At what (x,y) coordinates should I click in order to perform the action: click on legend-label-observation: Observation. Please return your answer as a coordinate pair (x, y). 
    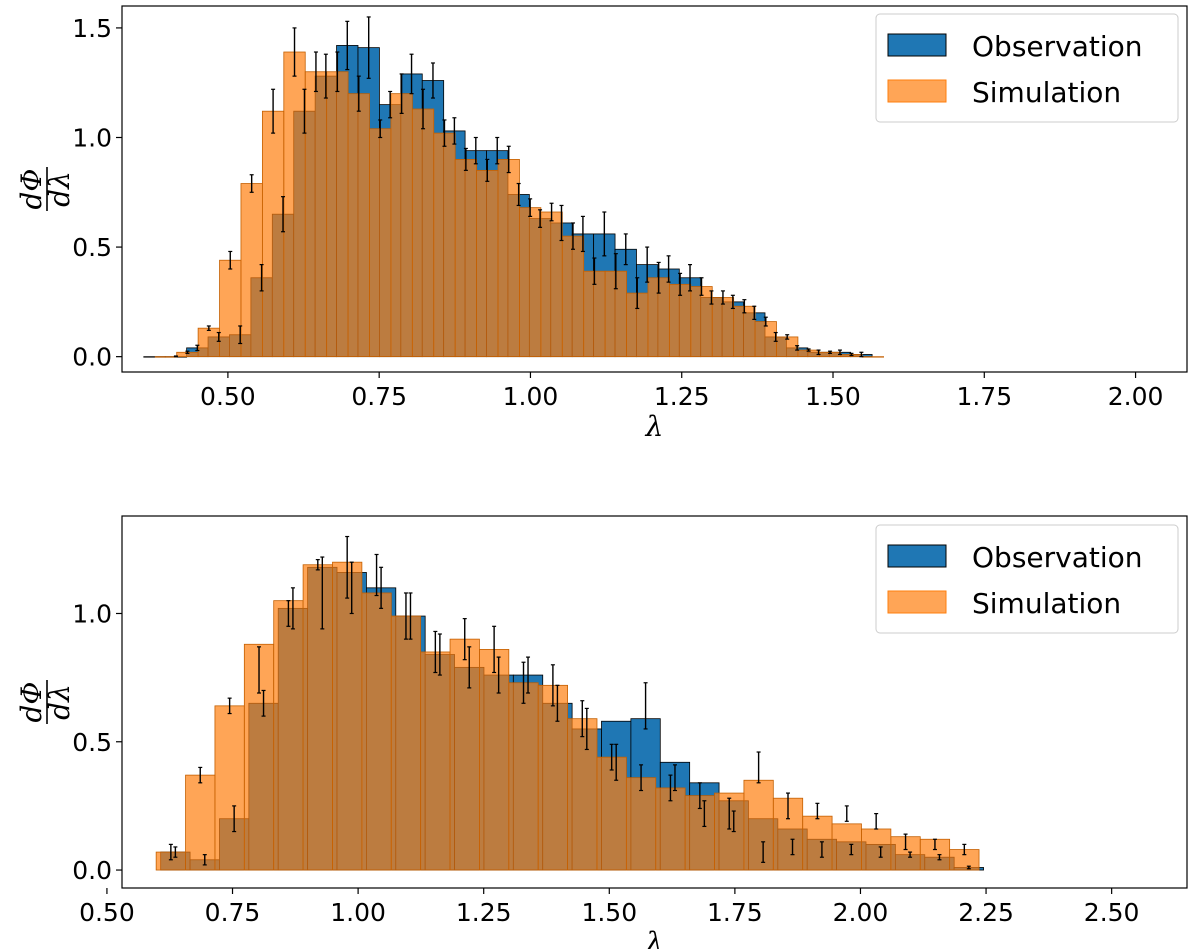
    Looking at the image, I should click on (1057, 46).